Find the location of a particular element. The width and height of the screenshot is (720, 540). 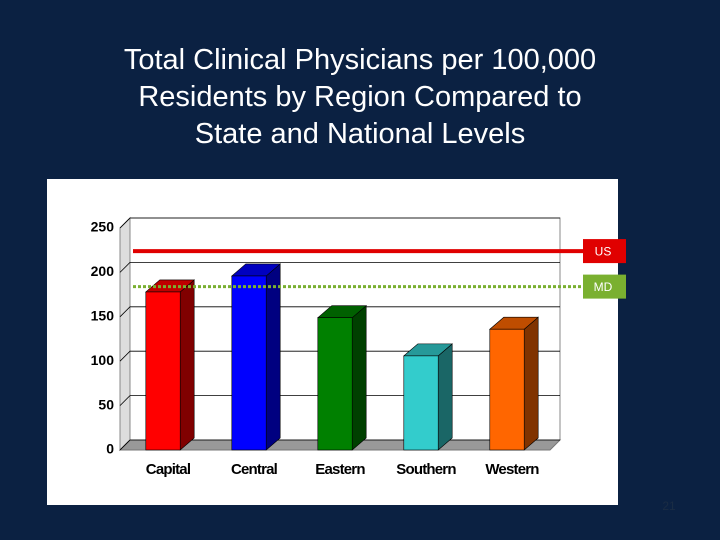

reference-label: MD is located at coordinates (603, 287).